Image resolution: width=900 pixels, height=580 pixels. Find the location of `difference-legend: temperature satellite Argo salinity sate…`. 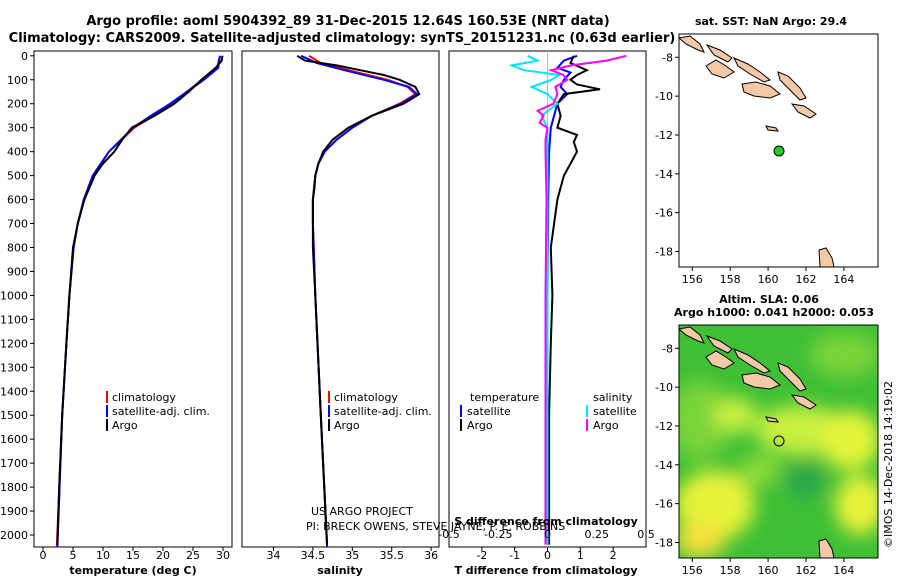

difference-legend: temperature satellite Argo salinity sate… is located at coordinates (548, 411).